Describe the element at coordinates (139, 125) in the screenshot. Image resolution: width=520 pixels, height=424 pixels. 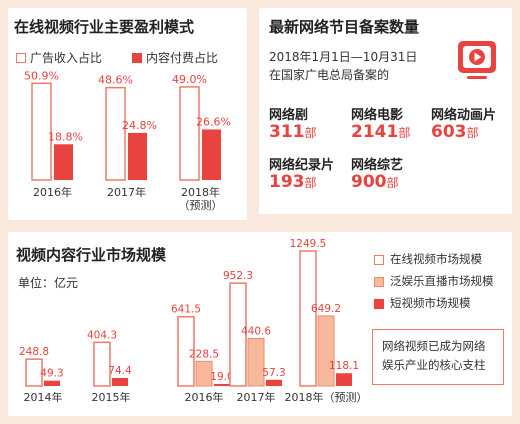
I see `paid-share-value-label: 24.8%` at that location.